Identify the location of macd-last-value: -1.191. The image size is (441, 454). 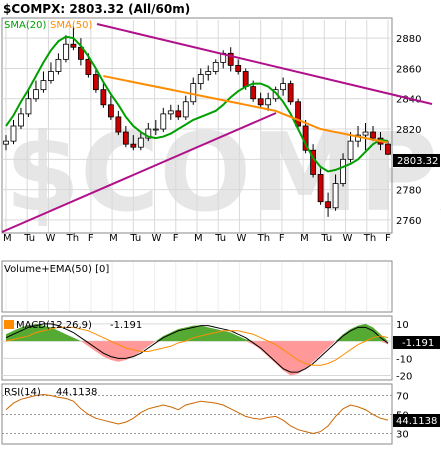
(418, 343).